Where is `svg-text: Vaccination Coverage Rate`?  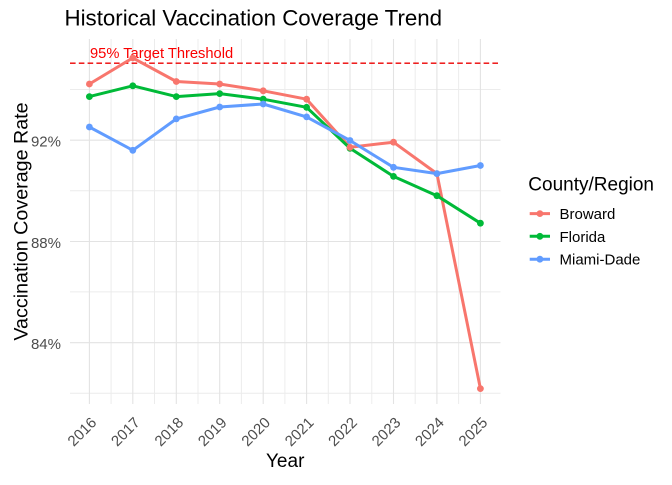
svg-text: Vaccination Coverage Rate is located at coordinates (22, 221).